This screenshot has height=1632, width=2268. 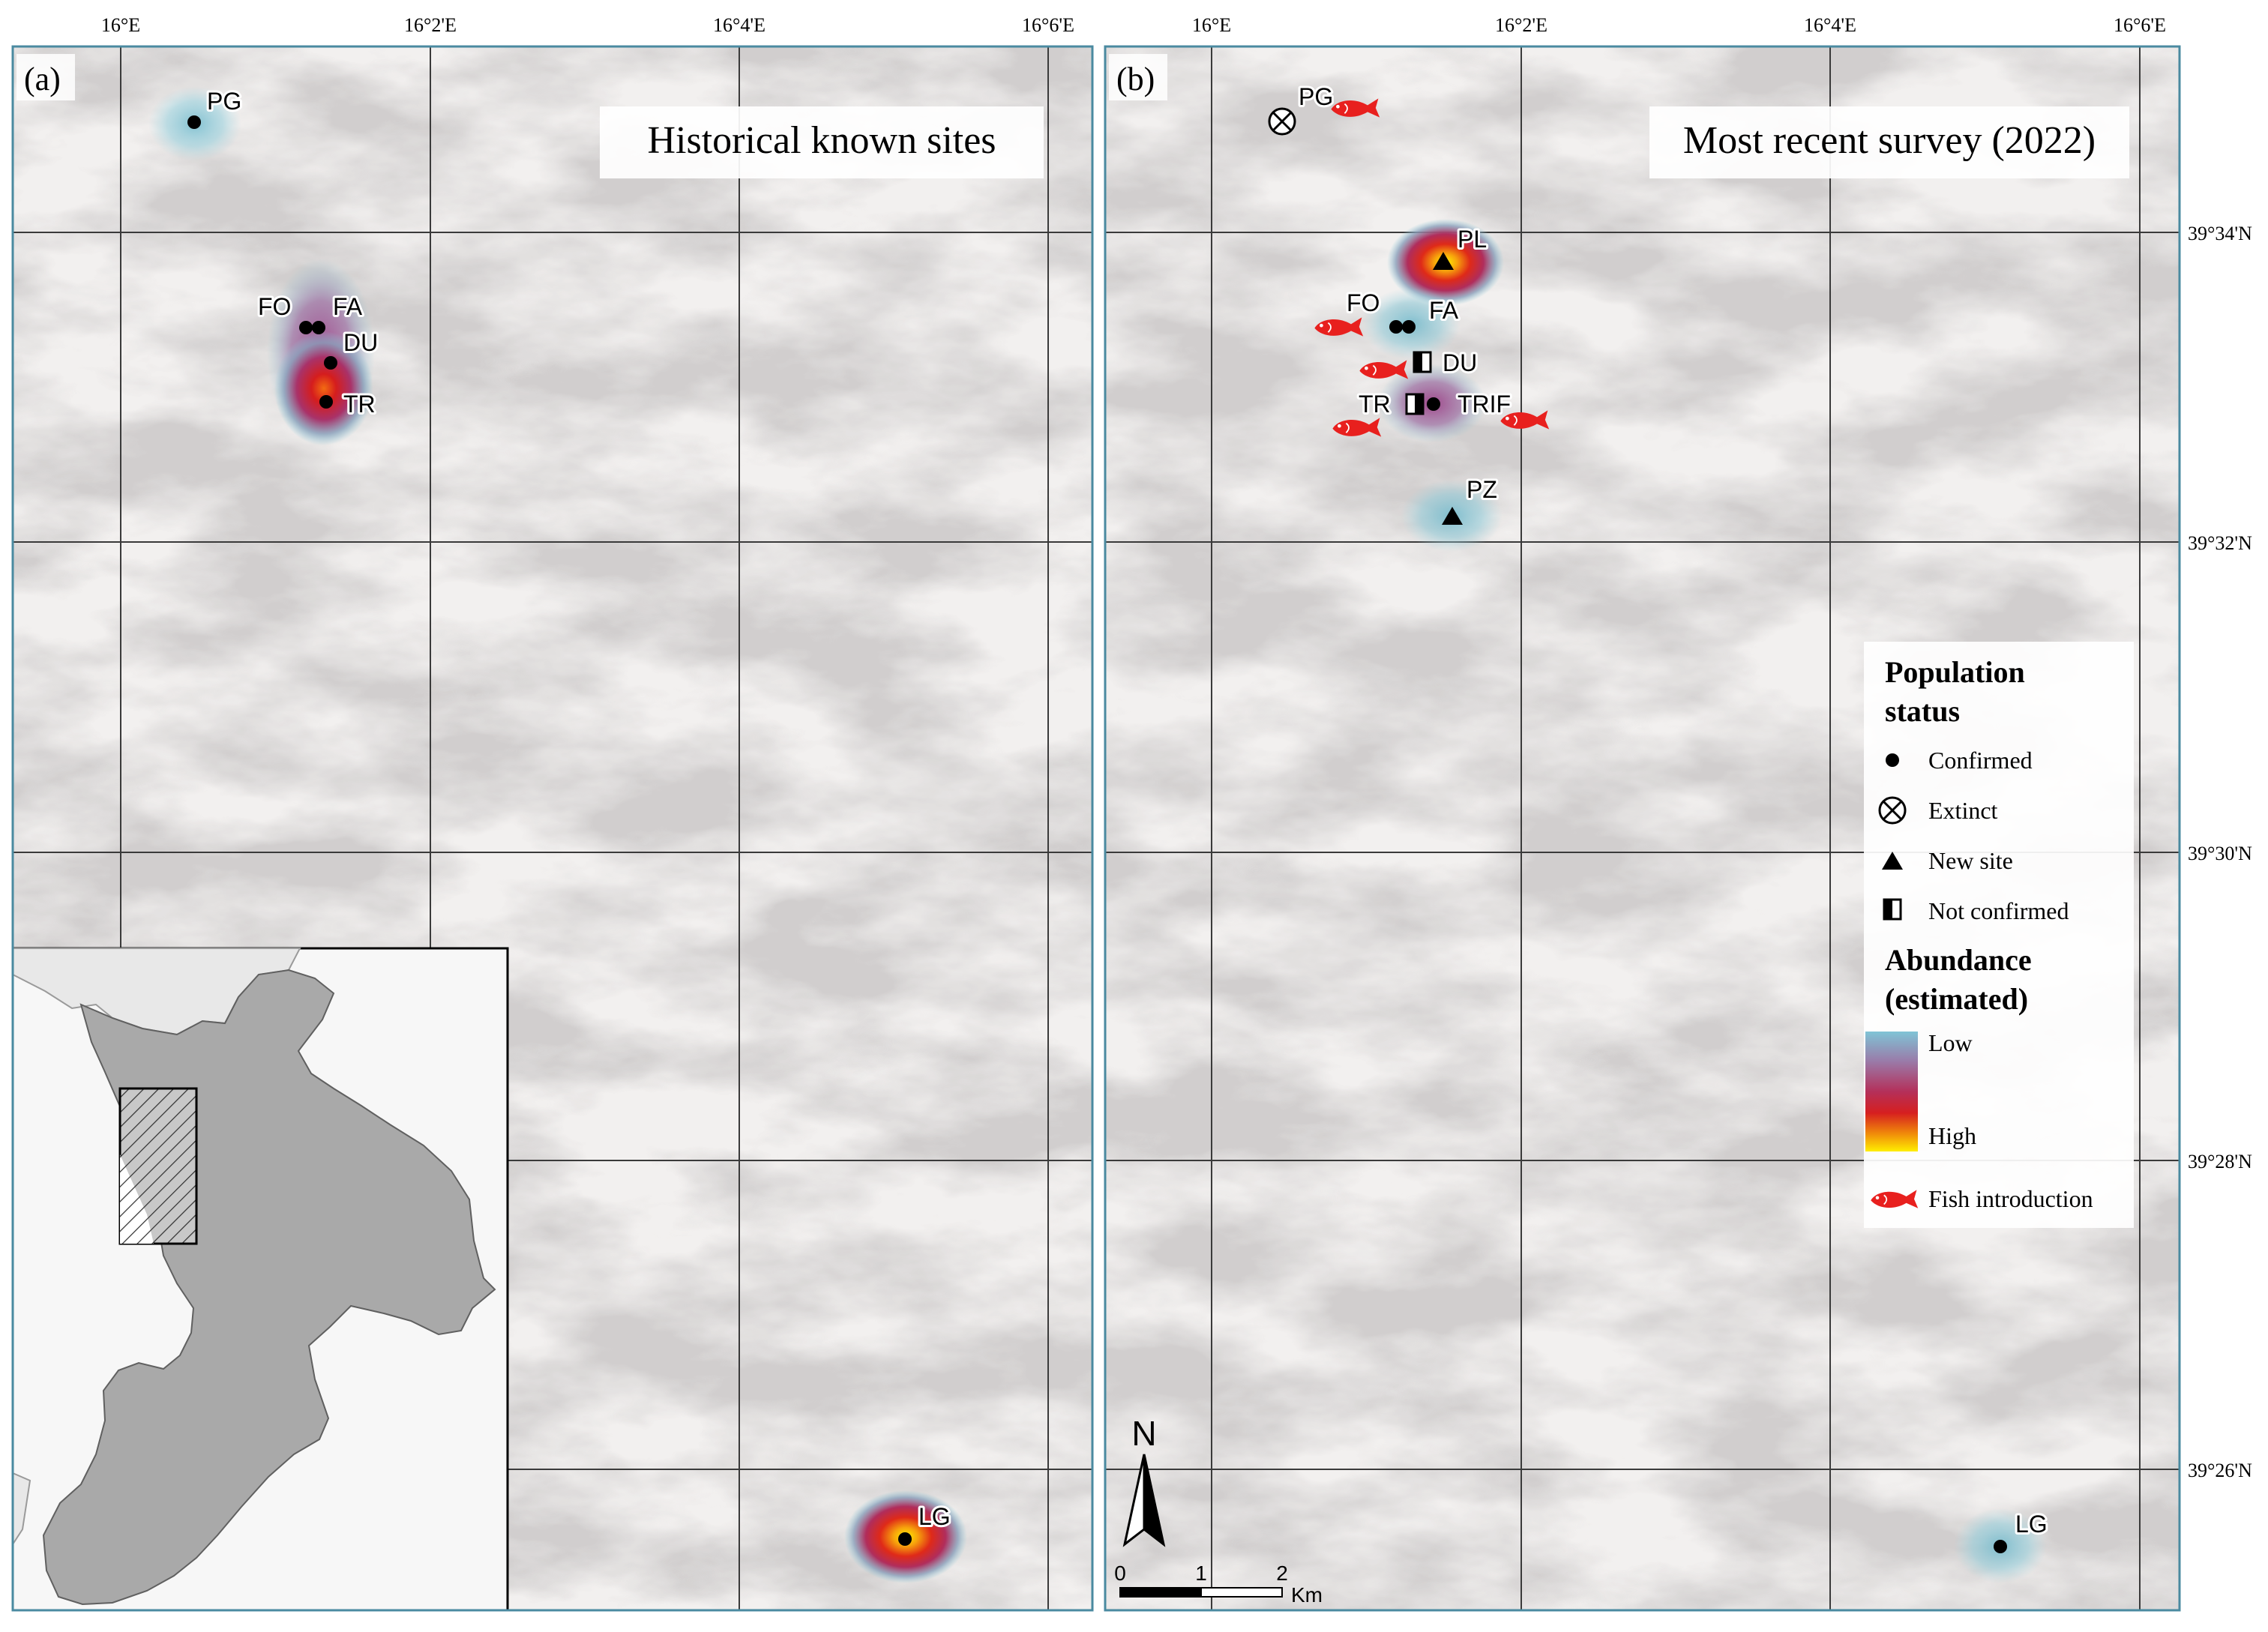 What do you see at coordinates (318, 327) in the screenshot?
I see `site-fa-point` at bounding box center [318, 327].